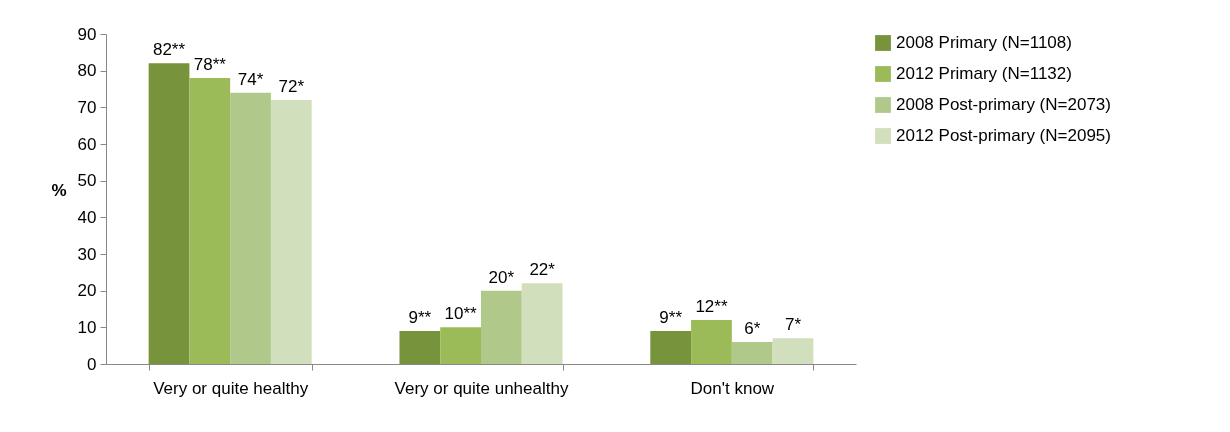 This screenshot has height=432, width=1230. What do you see at coordinates (87, 327) in the screenshot?
I see `y-tick-label: 10` at bounding box center [87, 327].